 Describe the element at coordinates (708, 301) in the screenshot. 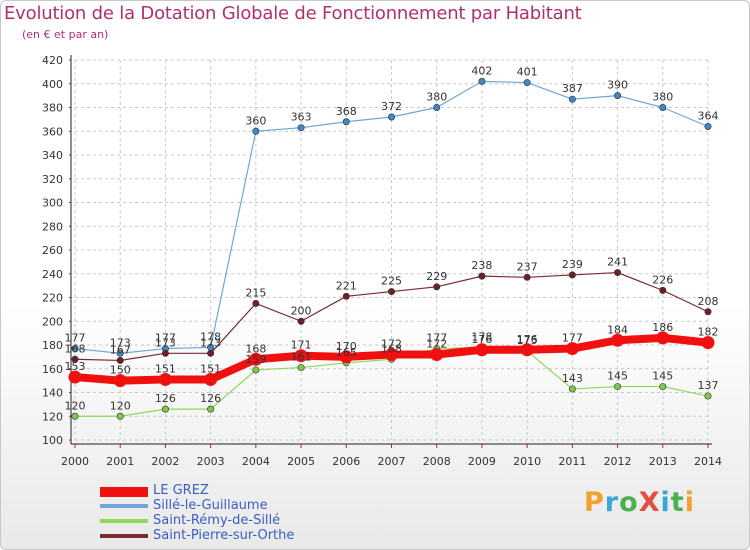

I see `data-label-saint-pierre-sur-orthe: 208` at that location.